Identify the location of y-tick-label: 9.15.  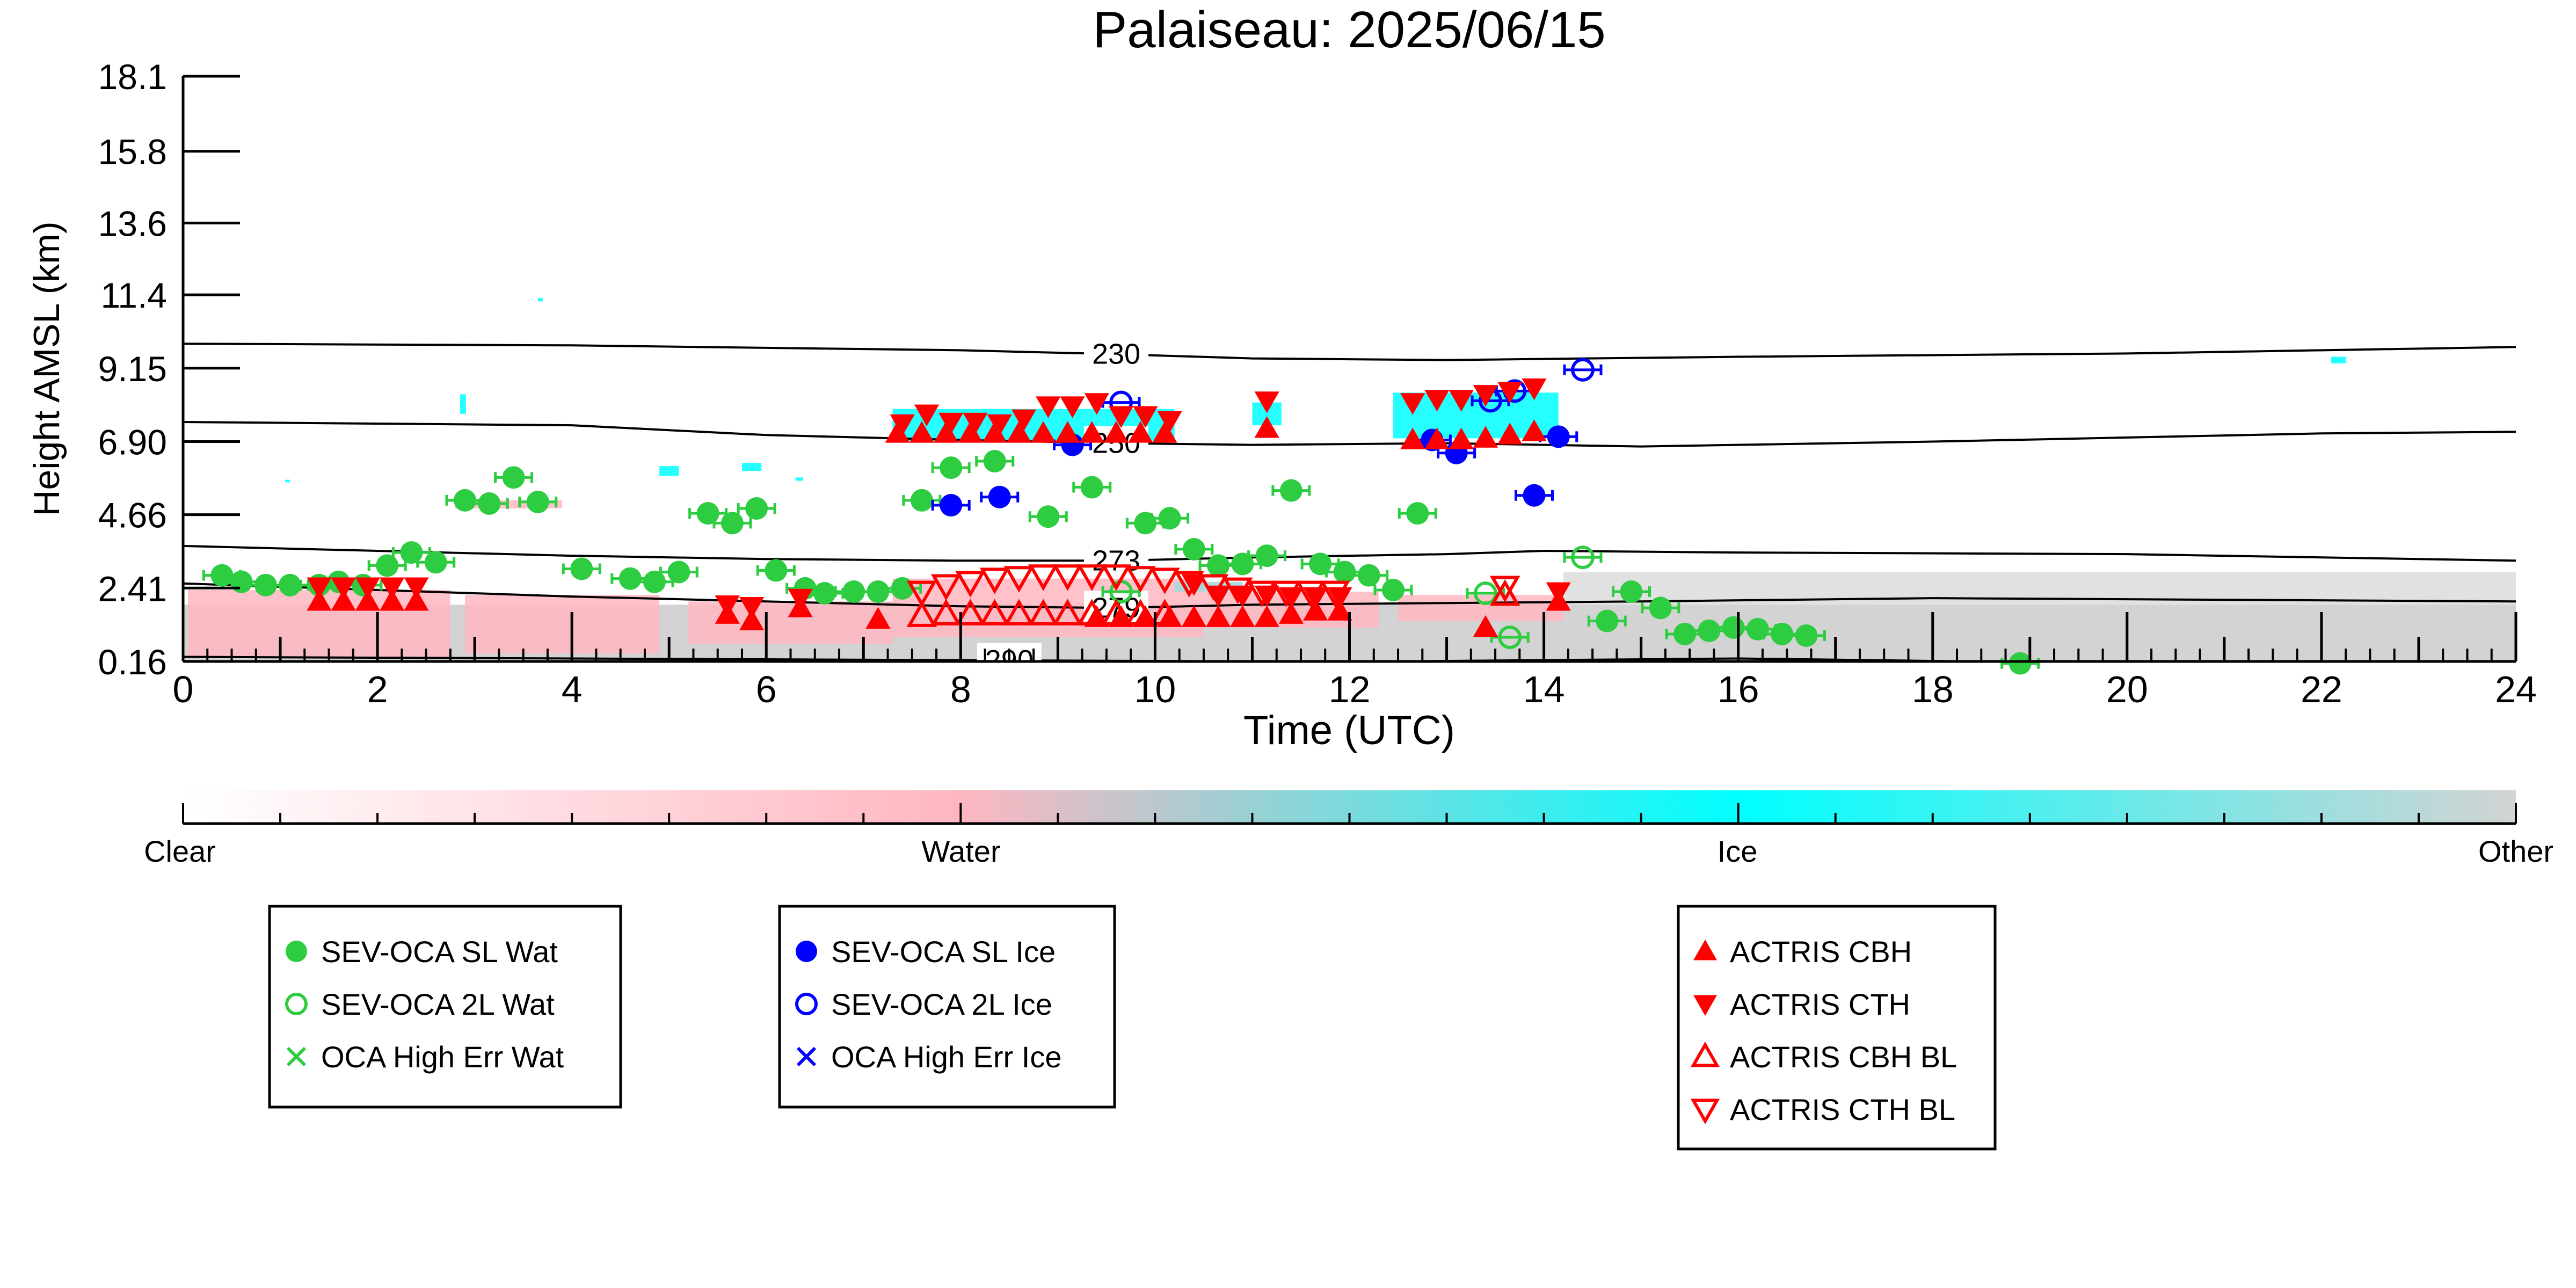
(132, 369).